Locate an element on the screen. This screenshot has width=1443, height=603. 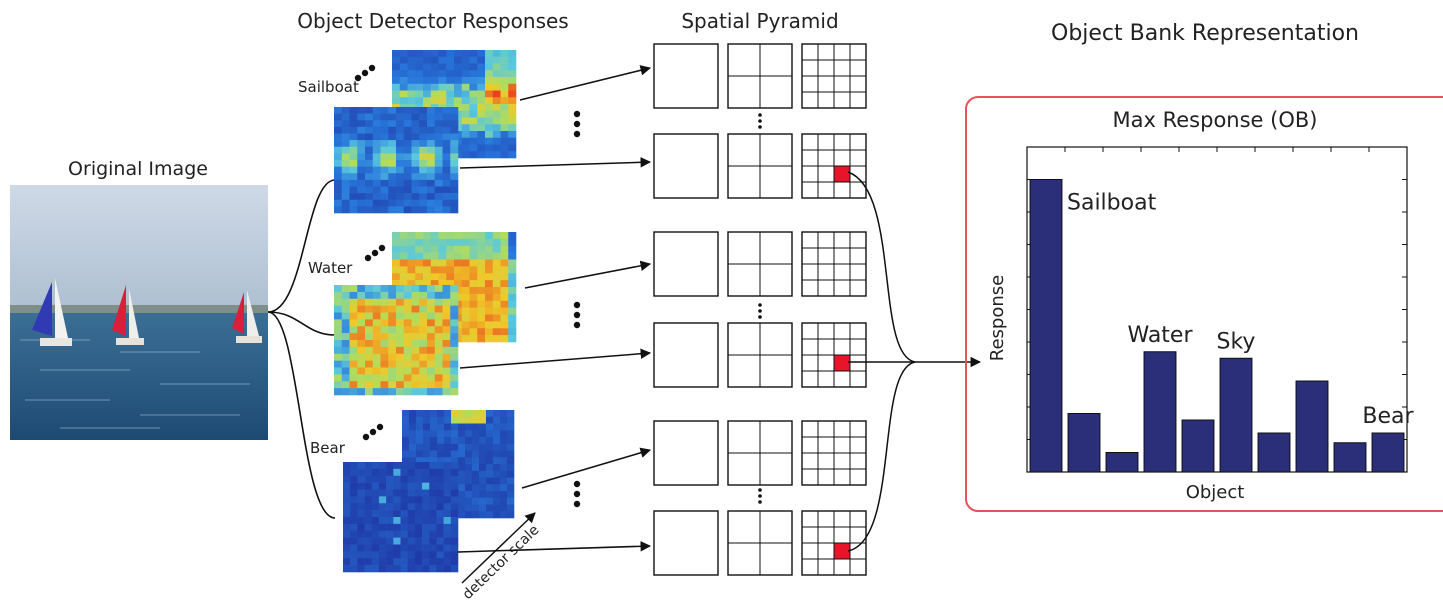
bar-annotation: Bear is located at coordinates (1388, 416).